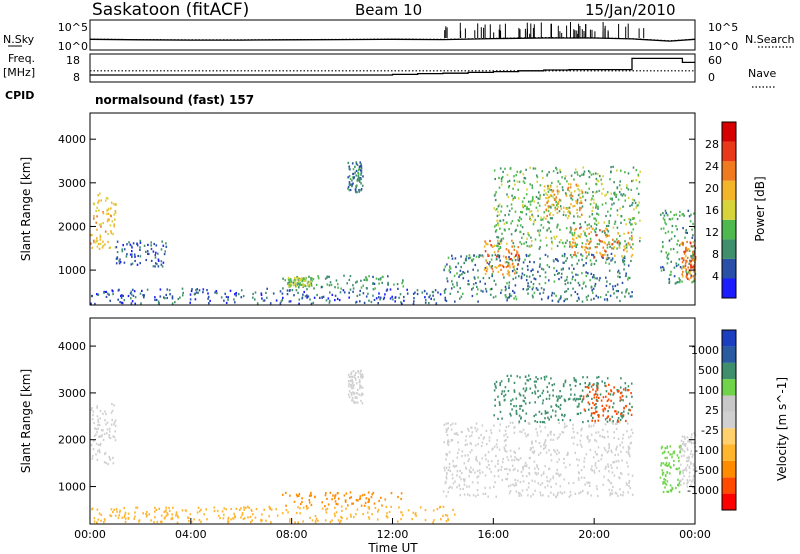 This screenshot has height=554, width=800. What do you see at coordinates (711, 77) in the screenshot?
I see `nave-ytick-bottom: 0` at bounding box center [711, 77].